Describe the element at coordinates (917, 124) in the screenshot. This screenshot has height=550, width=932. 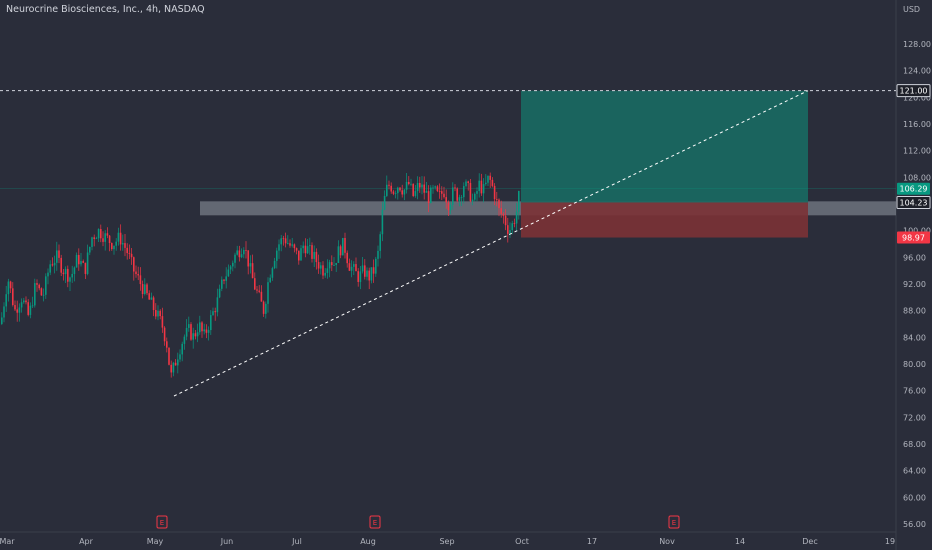
I see `y-tick-label: 116.00` at that location.